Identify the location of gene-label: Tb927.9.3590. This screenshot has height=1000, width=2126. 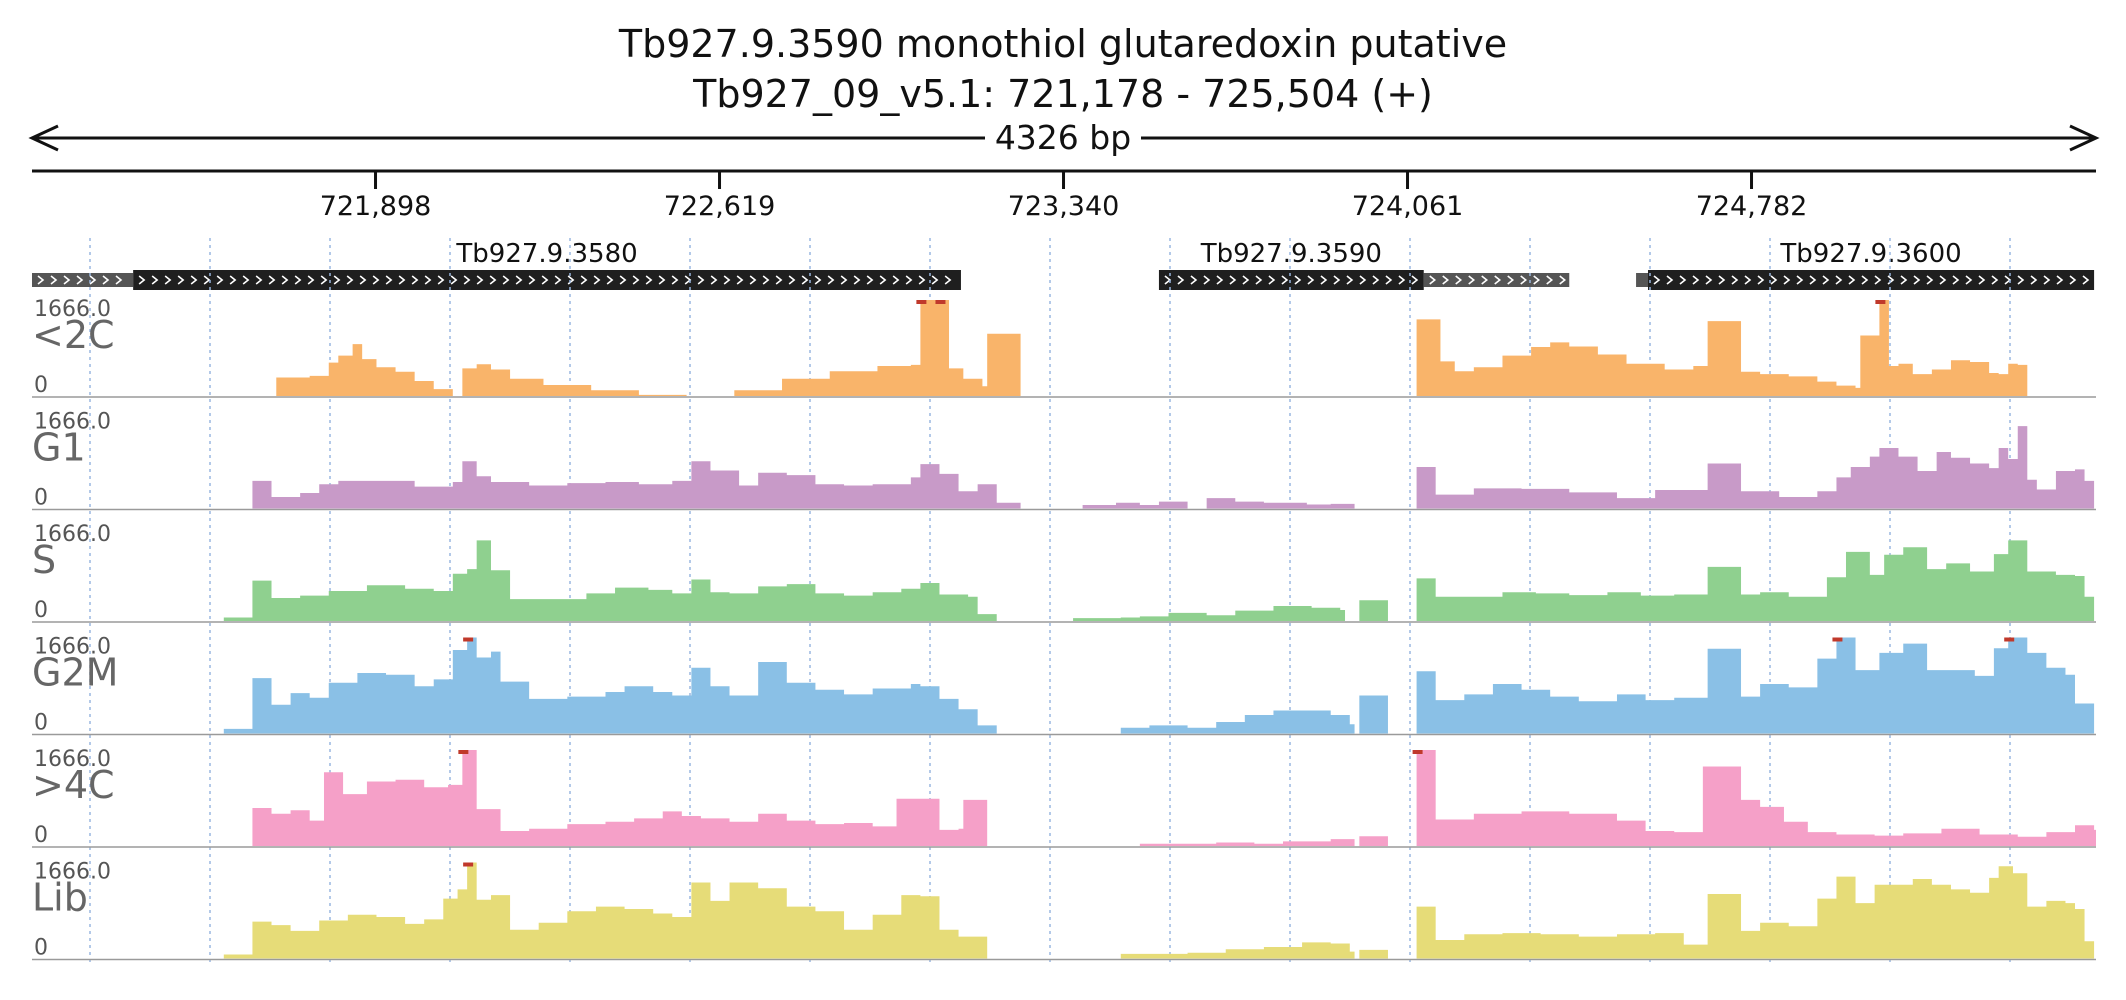
(1291, 254).